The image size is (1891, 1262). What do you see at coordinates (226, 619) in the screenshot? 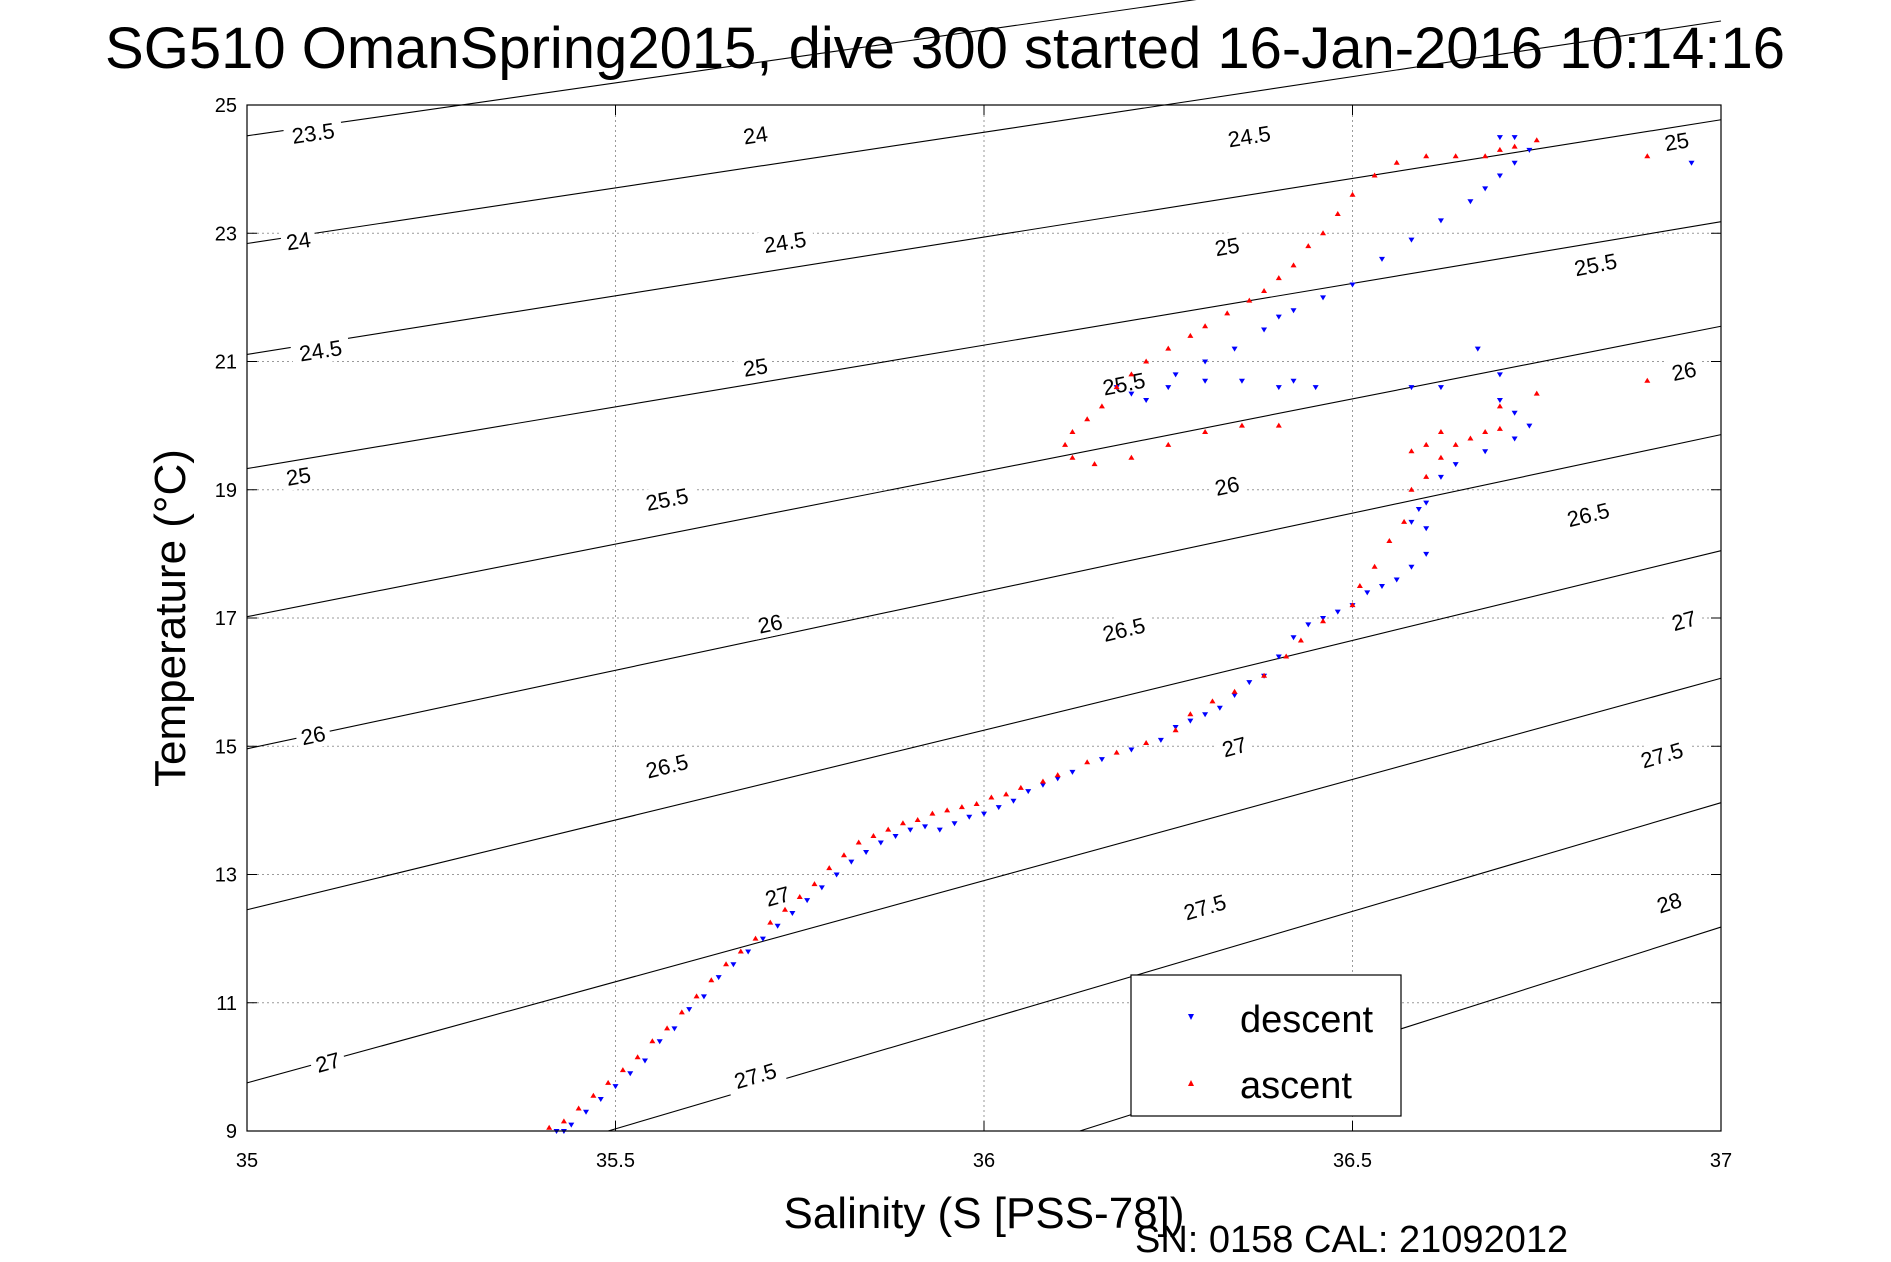
I see `y-tick-label: 17` at bounding box center [226, 619].